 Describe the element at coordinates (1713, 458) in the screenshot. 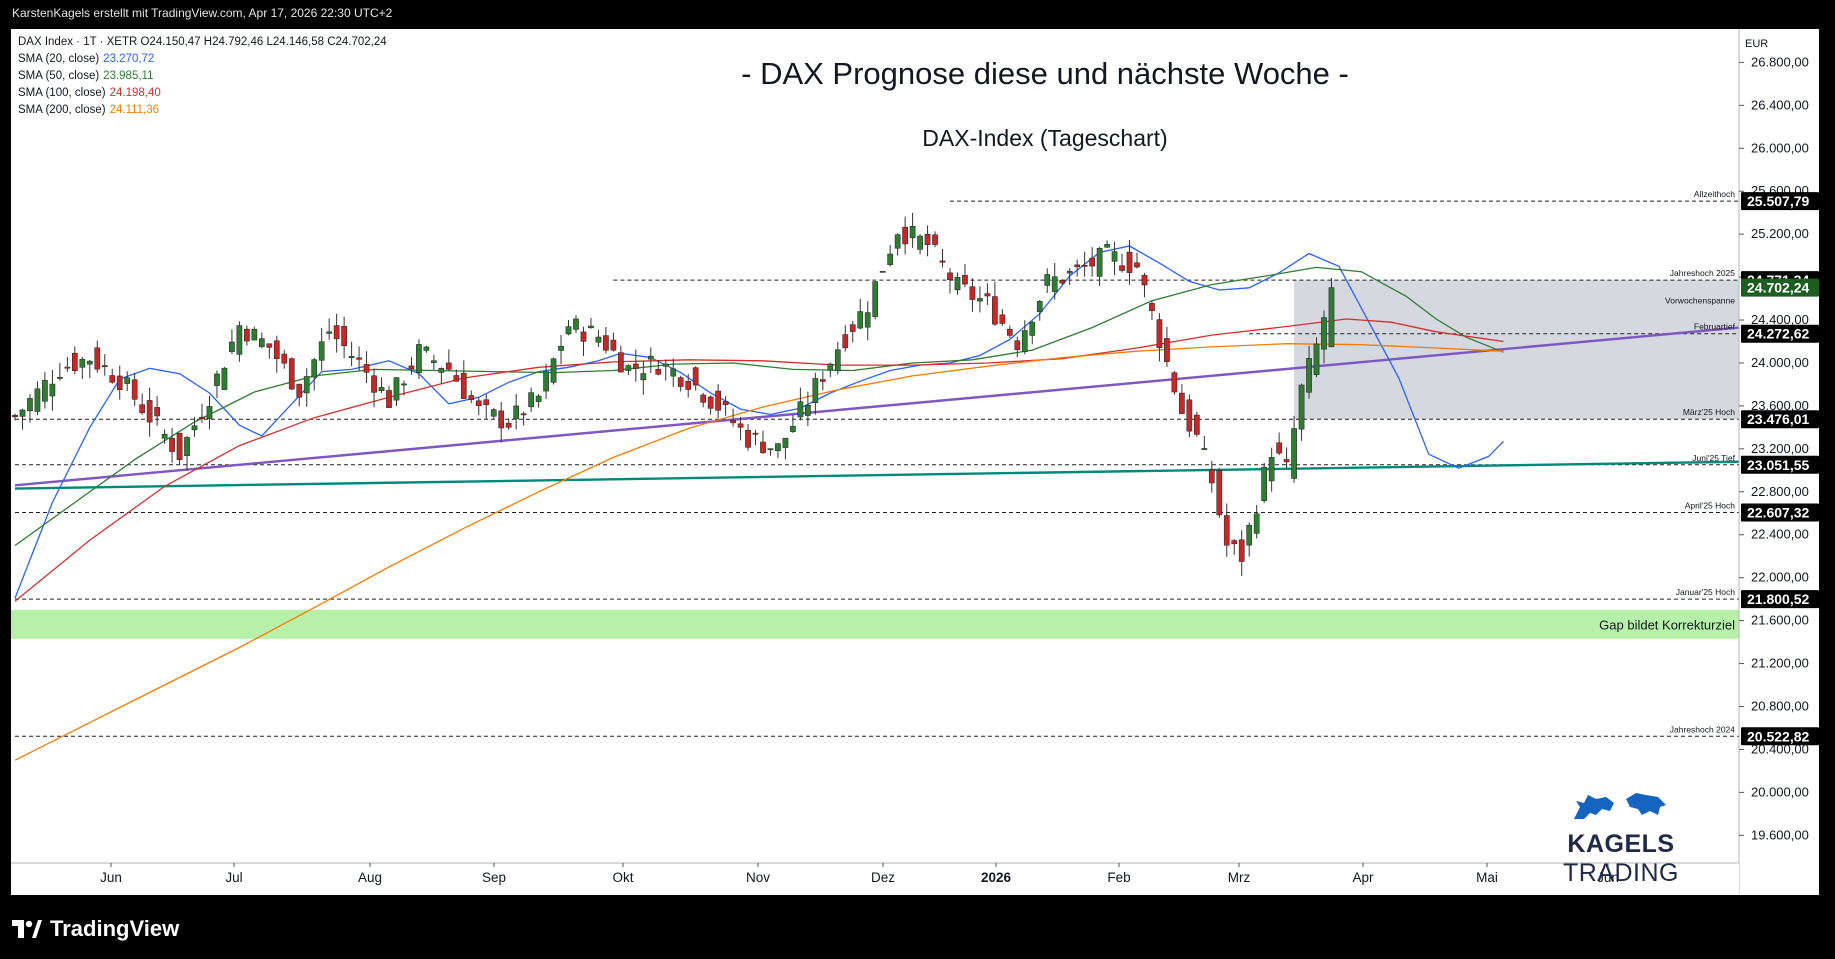

I see `level-label-5: Juni'25 Tief` at that location.